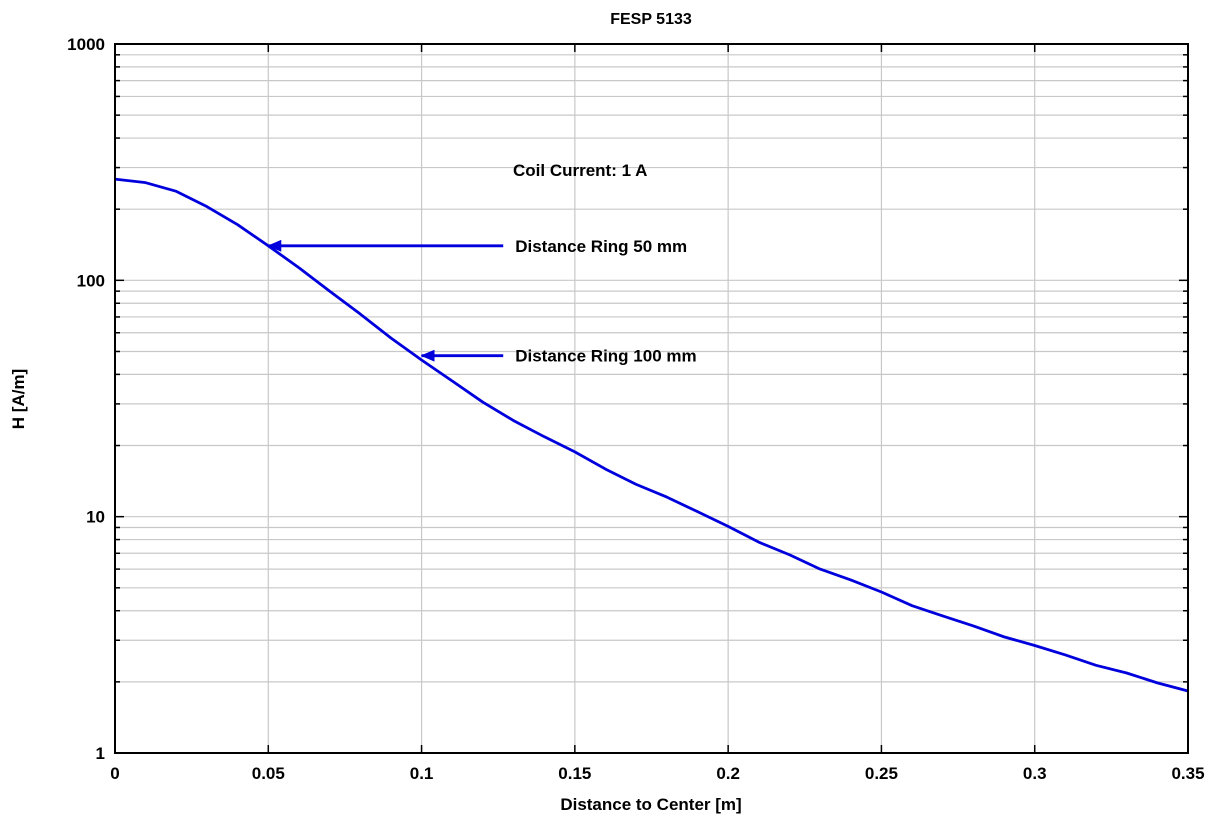 The width and height of the screenshot is (1218, 816). I want to click on x-tick-label: 0.15, so click(574, 773).